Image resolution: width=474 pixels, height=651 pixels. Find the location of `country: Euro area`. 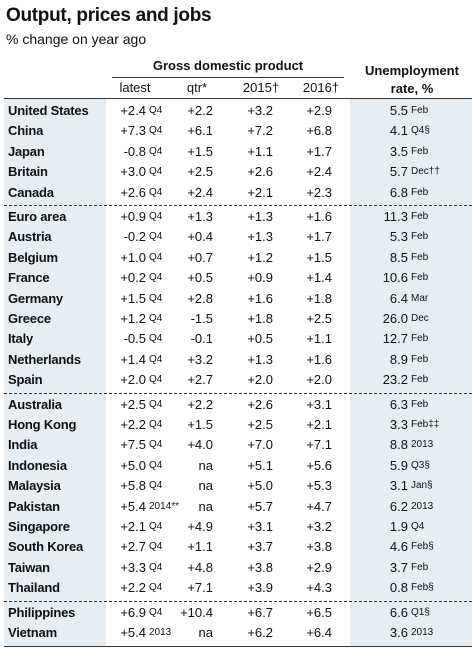

country: Euro area is located at coordinates (37, 216).